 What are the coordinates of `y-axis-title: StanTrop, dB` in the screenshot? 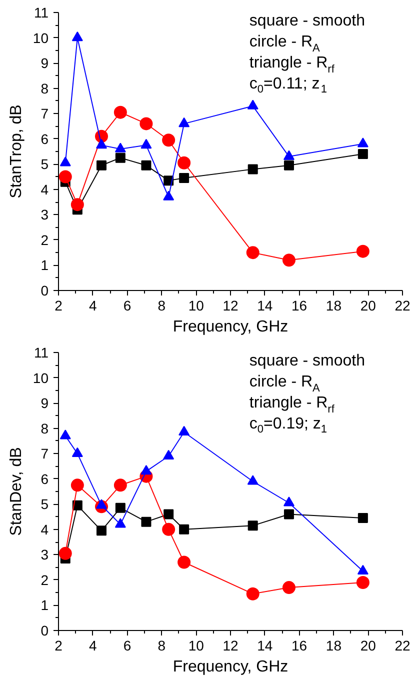 It's located at (16, 151).